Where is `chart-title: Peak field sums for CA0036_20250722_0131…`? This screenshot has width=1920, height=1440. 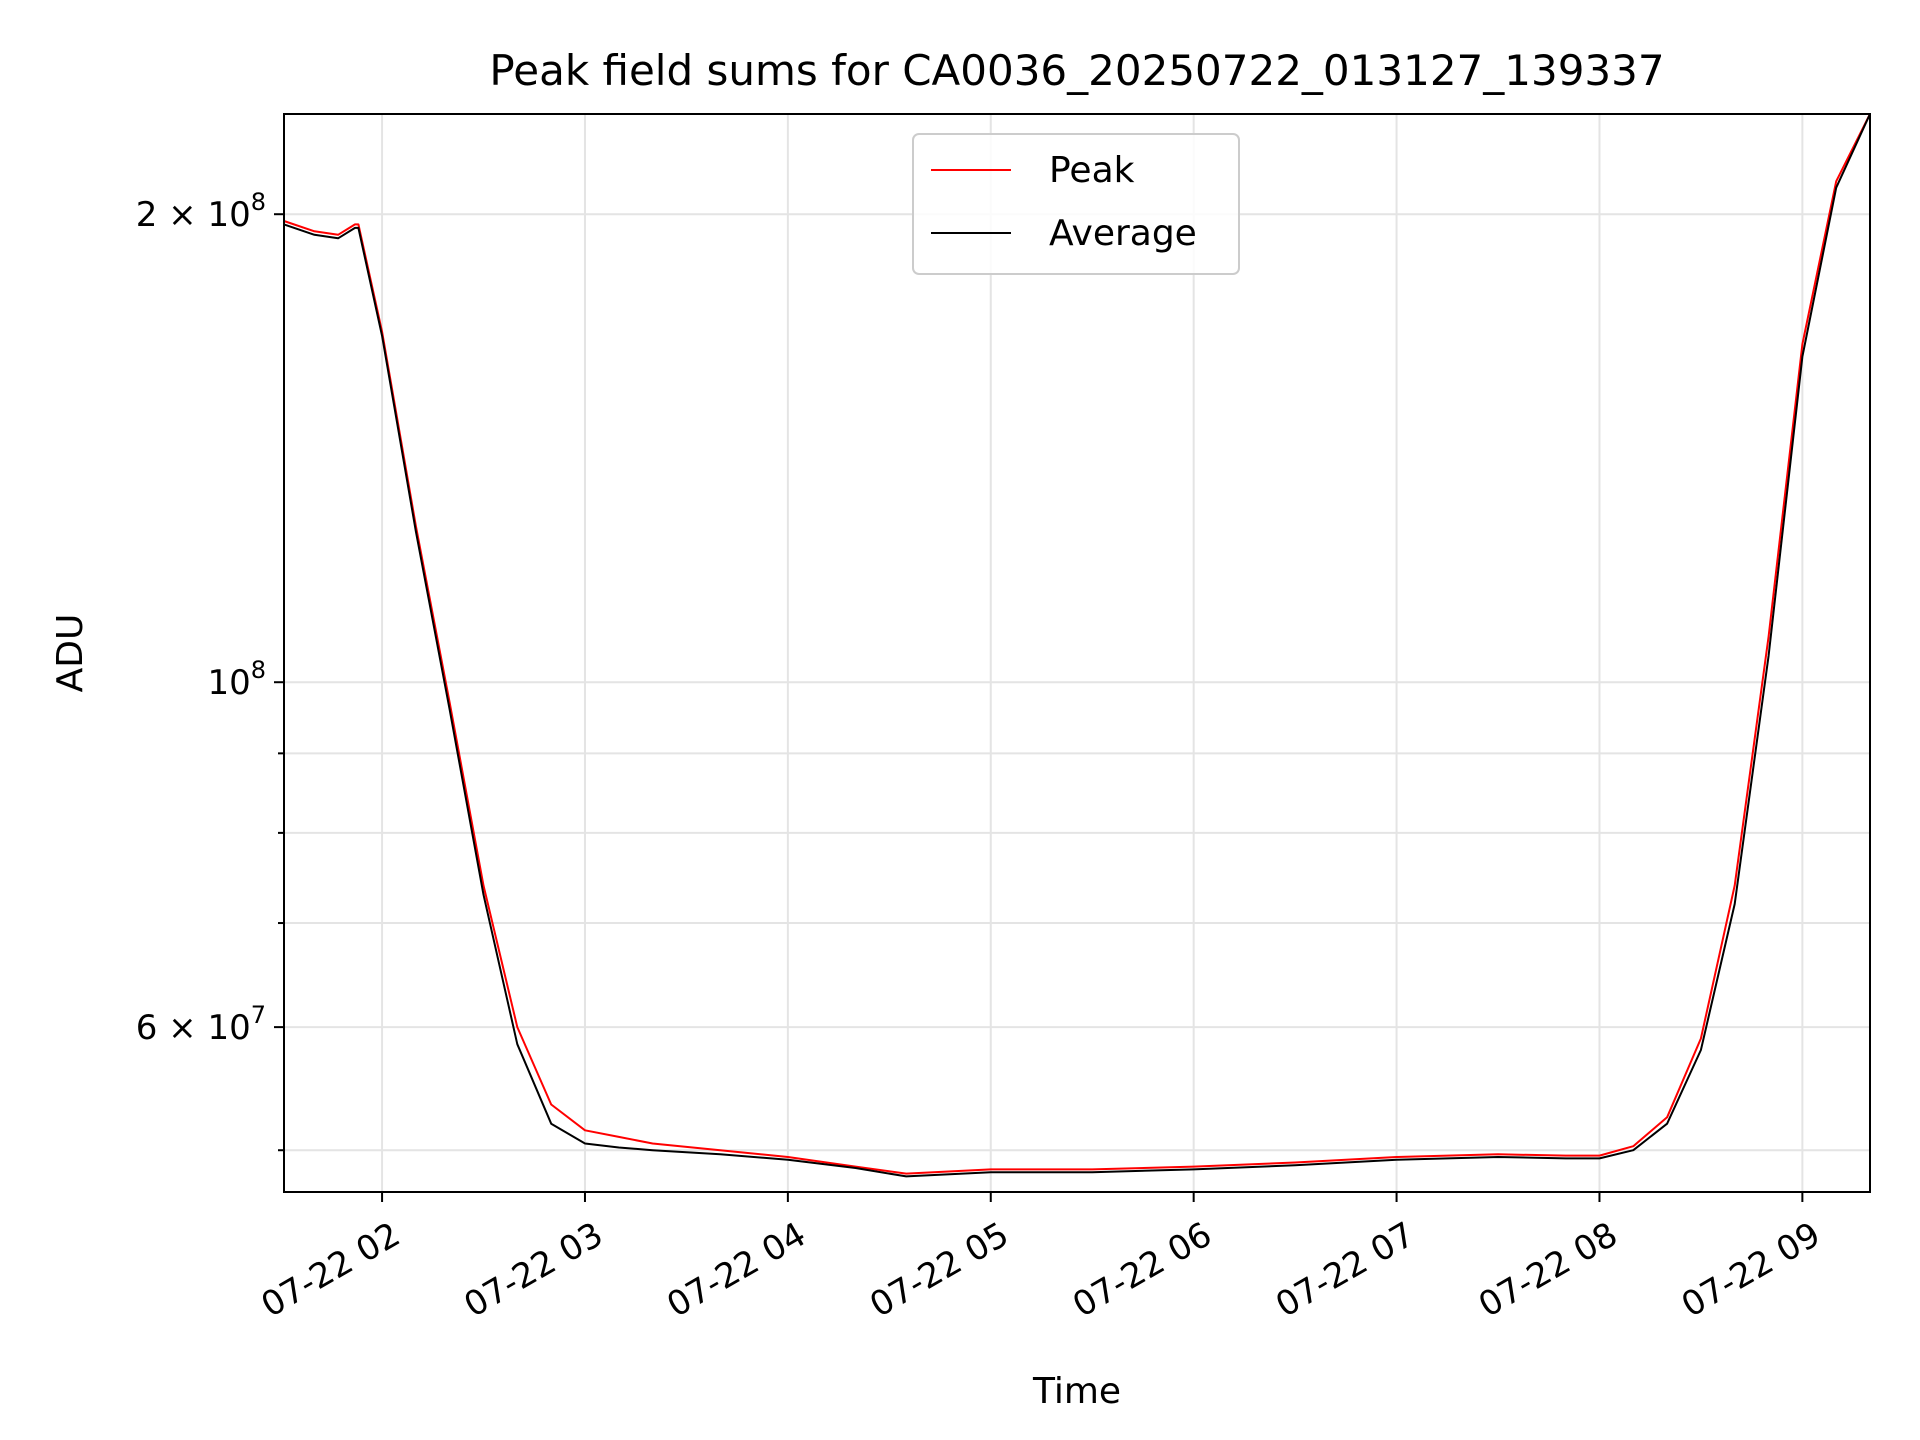 chart-title: Peak field sums for CA0036_20250722_0131… is located at coordinates (1076, 70).